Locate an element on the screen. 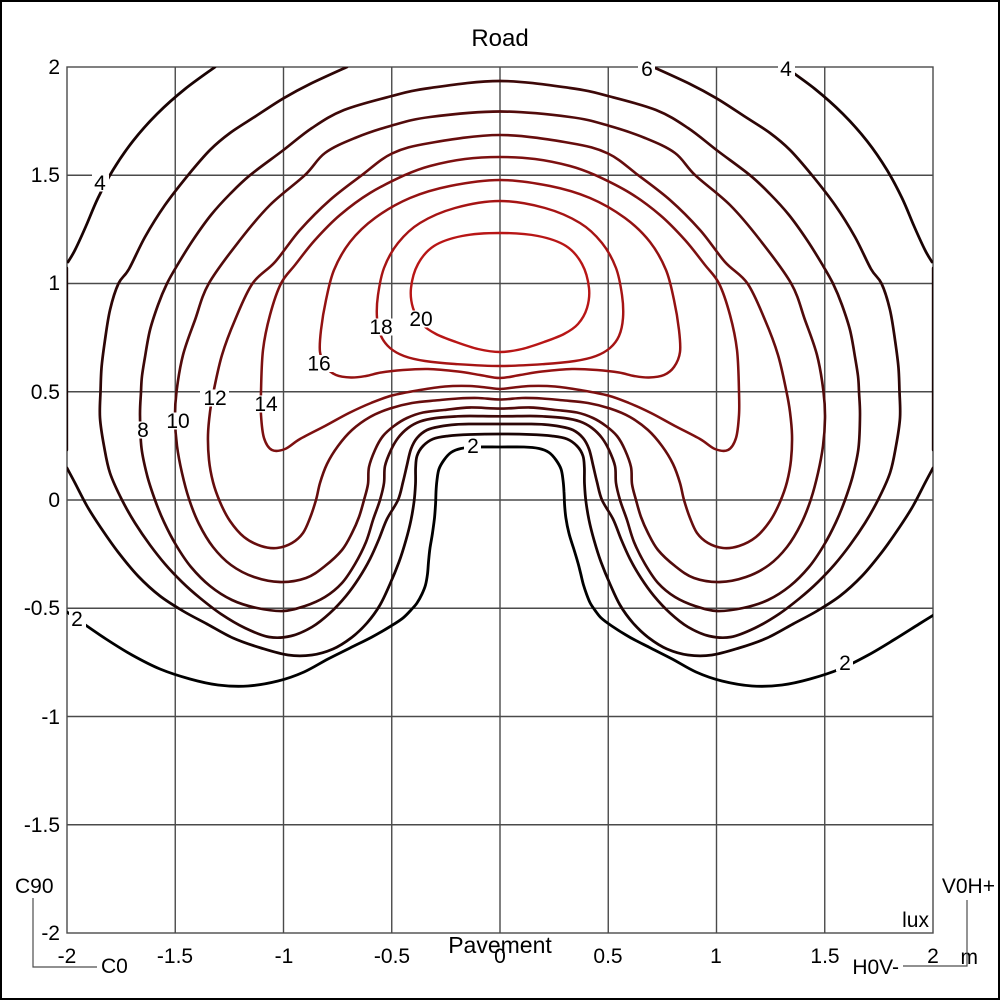 The image size is (1000, 1000). svg-text: 8 is located at coordinates (143, 430).